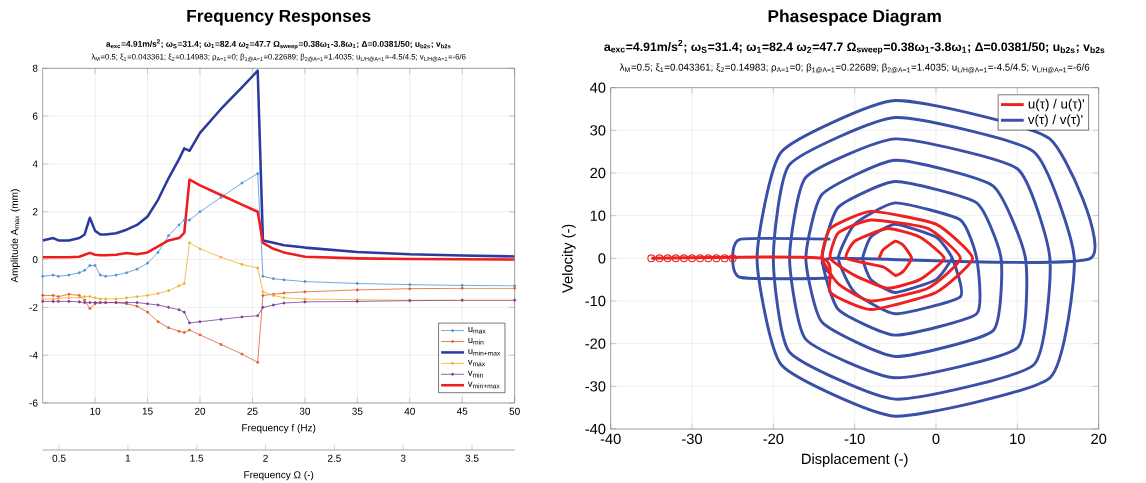 Image resolution: width=1146 pixels, height=483 pixels. I want to click on x-axis-title: Frequency f (Hz), so click(279, 428).